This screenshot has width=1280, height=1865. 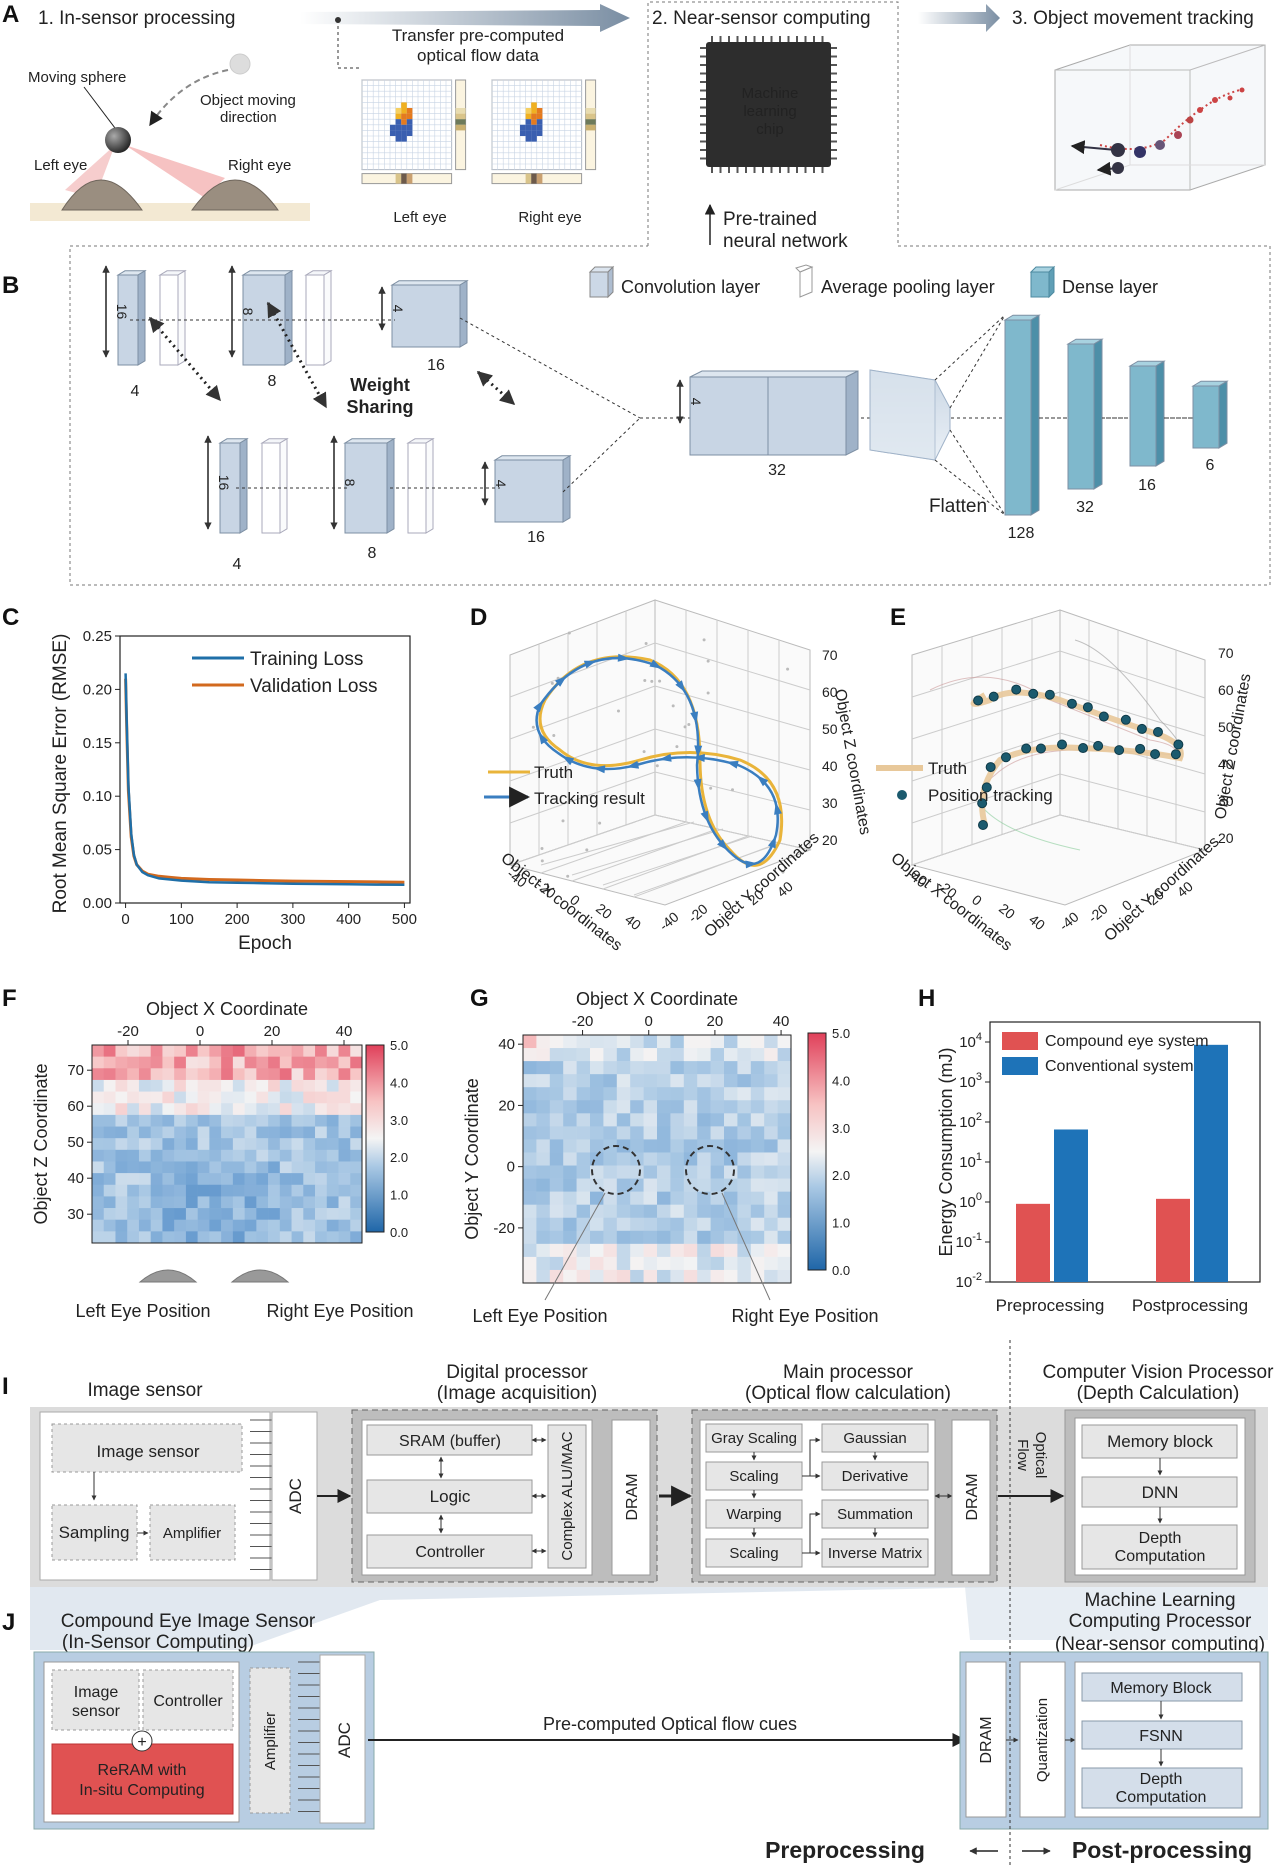 What do you see at coordinates (532, 488) in the screenshot?
I see `conv3-bot` at bounding box center [532, 488].